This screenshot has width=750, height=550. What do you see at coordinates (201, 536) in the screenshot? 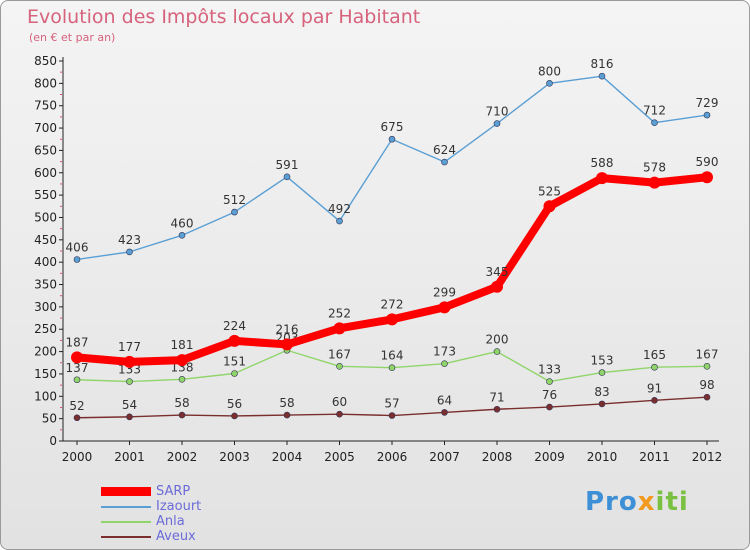
I see `legend-item-aveux: Aveux` at bounding box center [201, 536].